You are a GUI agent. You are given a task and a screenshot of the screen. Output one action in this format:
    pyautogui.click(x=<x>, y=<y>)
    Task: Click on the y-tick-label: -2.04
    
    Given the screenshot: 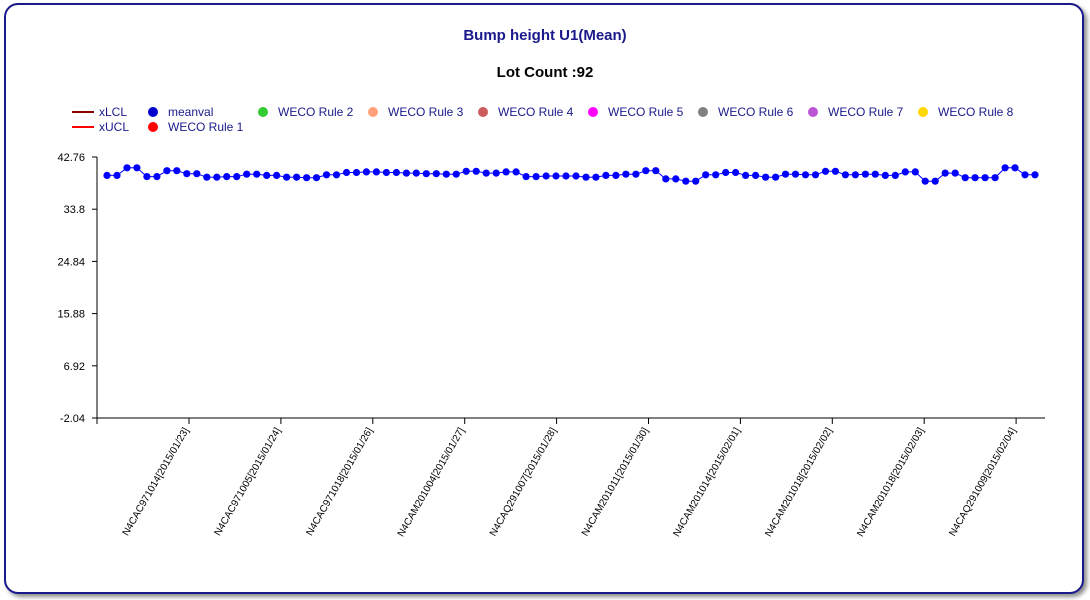 What is the action you would take?
    pyautogui.click(x=72, y=419)
    